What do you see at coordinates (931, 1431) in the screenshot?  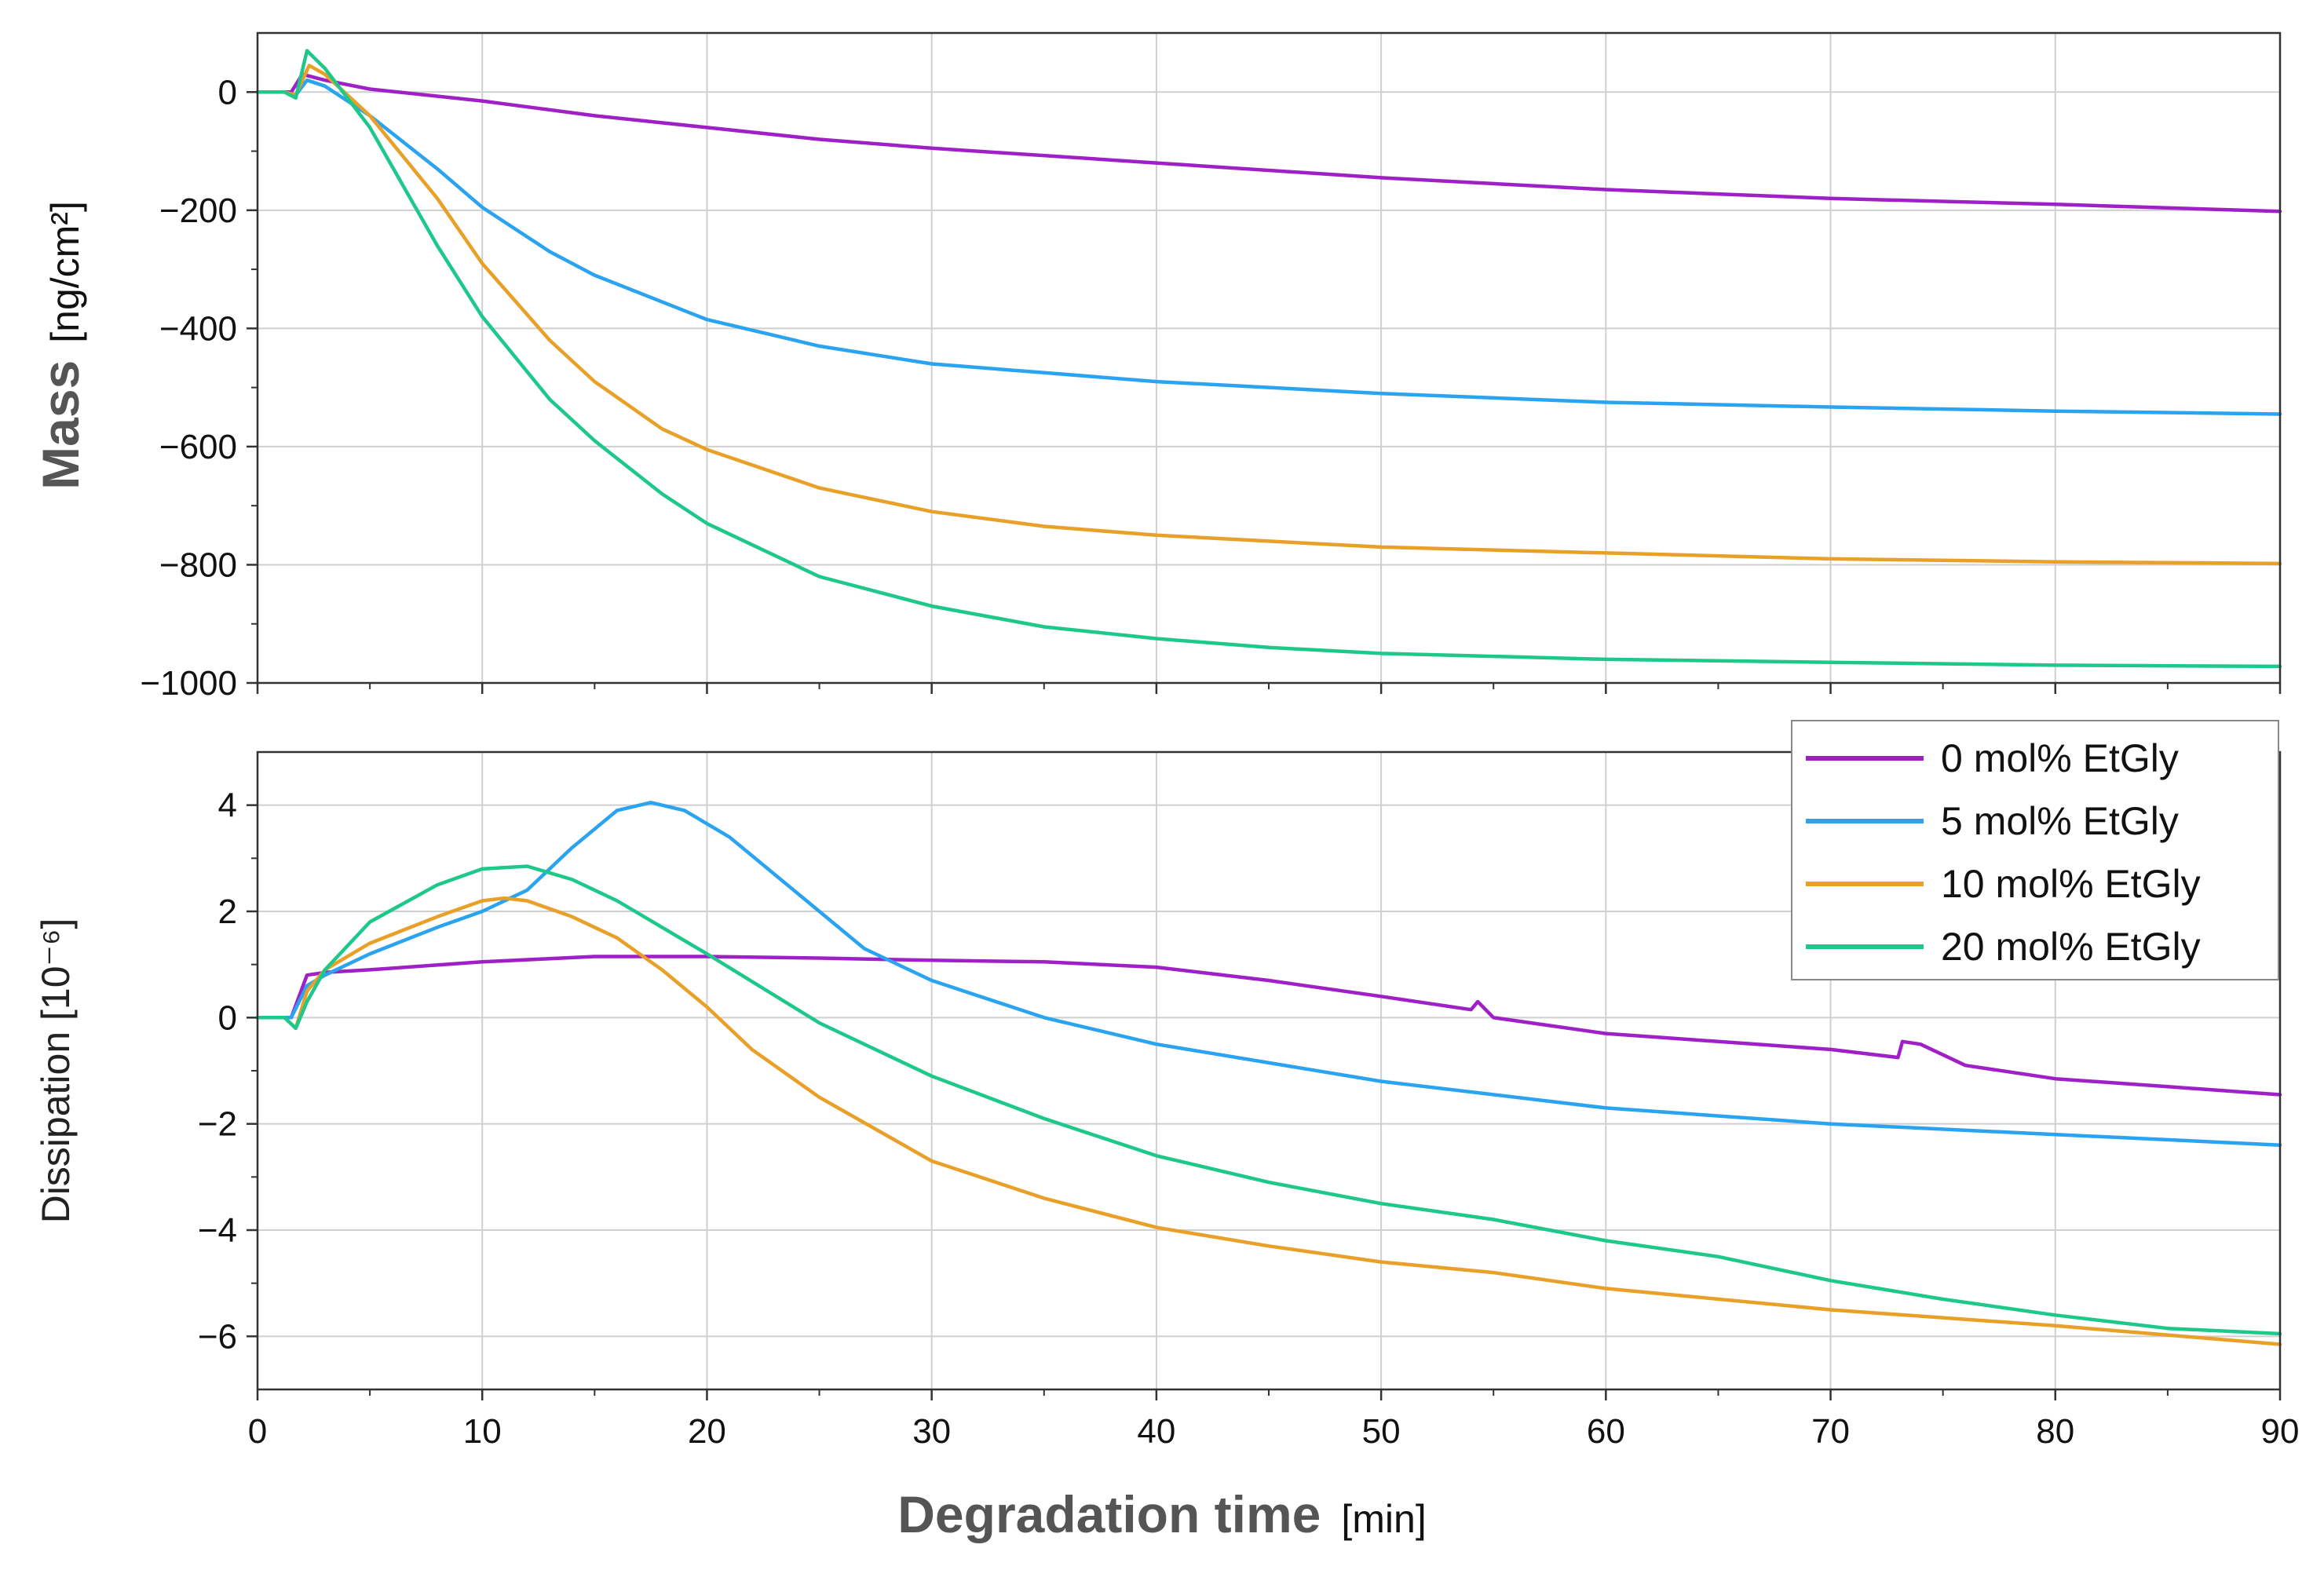 I see `x-tick-label: 30` at bounding box center [931, 1431].